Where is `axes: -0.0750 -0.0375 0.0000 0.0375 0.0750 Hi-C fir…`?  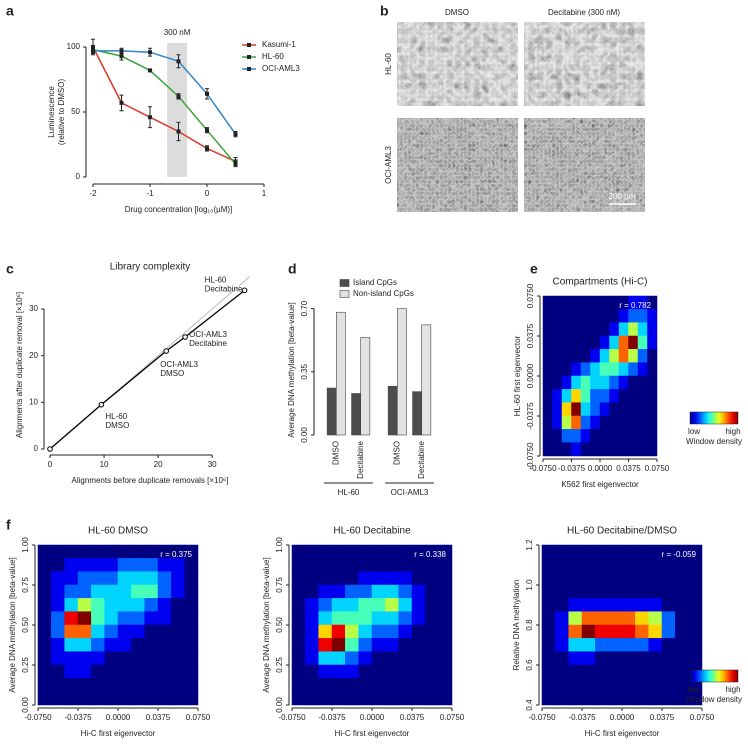 axes: -0.0750 -0.0375 0.0000 0.0375 0.0750 Hi-C fir… is located at coordinates (613, 632).